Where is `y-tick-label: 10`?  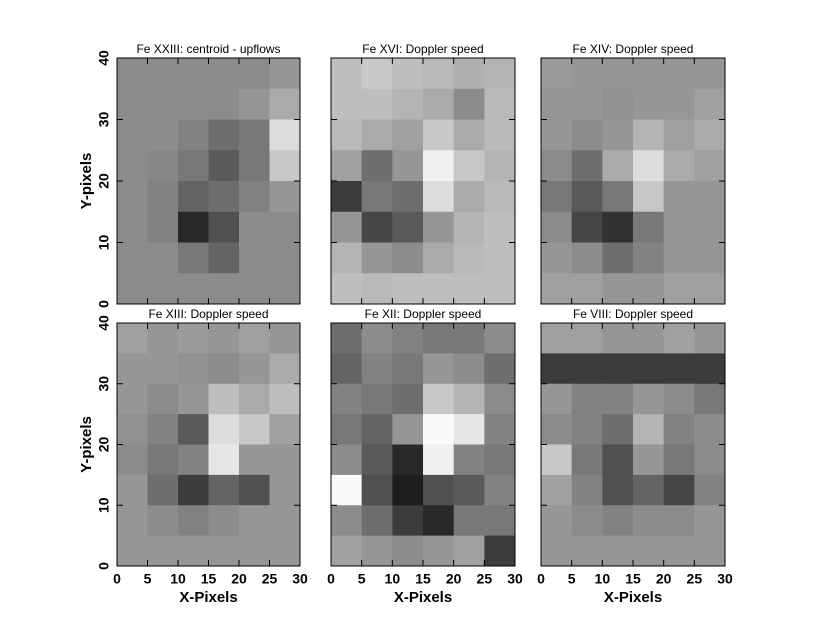
y-tick-label: 10 is located at coordinates (104, 505).